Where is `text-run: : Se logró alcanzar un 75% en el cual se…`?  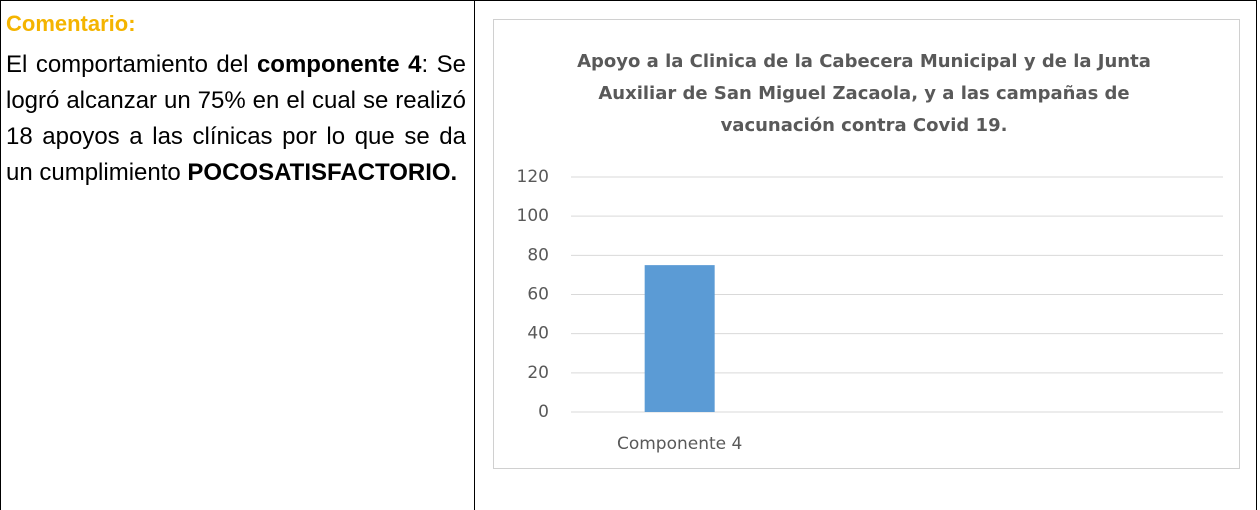
text-run: : Se logró alcanzar un 75% en el cual se… is located at coordinates (236, 118).